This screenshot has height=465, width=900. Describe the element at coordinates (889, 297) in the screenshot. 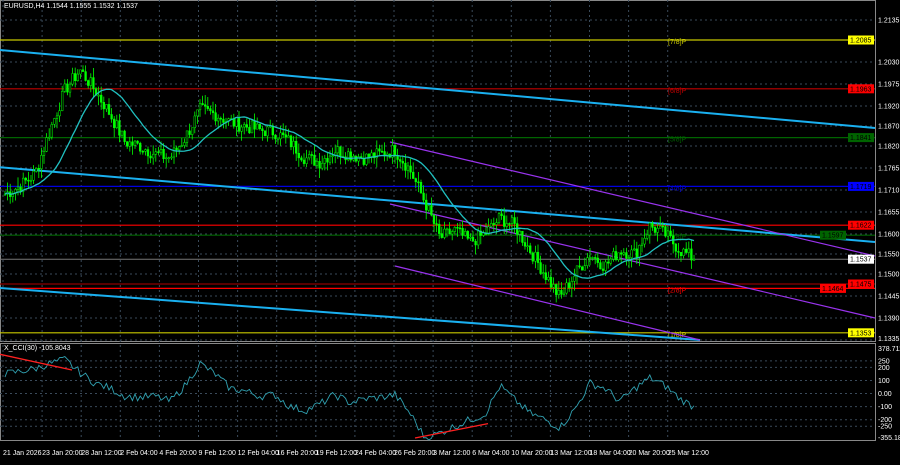

I see `y-tick-label: 1.1445` at that location.